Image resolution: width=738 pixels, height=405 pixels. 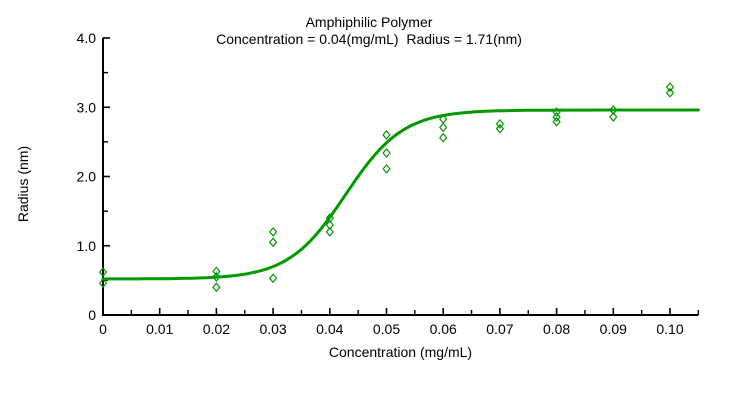 What do you see at coordinates (87, 107) in the screenshot?
I see `y-tick-label: 3.0` at bounding box center [87, 107].